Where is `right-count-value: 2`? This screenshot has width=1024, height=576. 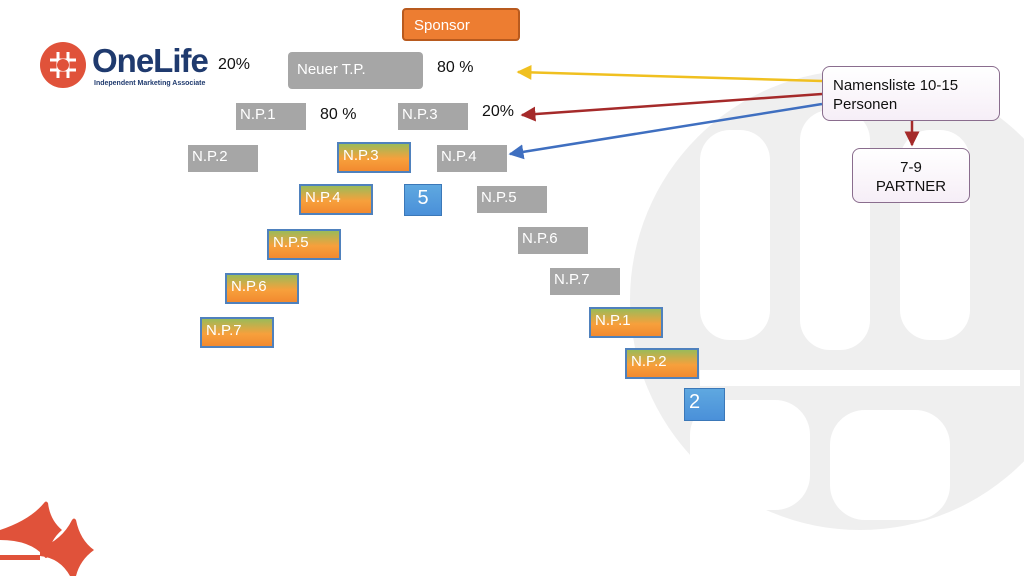
right-count-value: 2 is located at coordinates (695, 402).